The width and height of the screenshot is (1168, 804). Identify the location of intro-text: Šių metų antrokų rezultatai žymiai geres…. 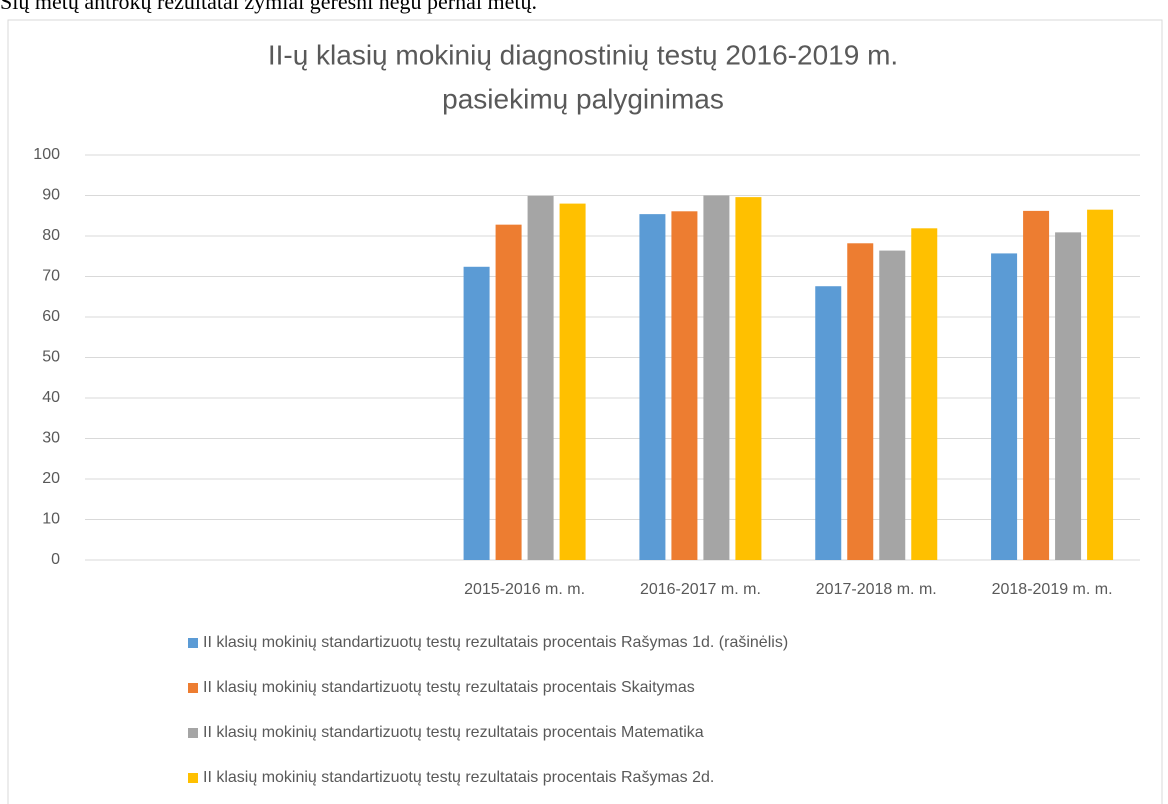
(268, 7).